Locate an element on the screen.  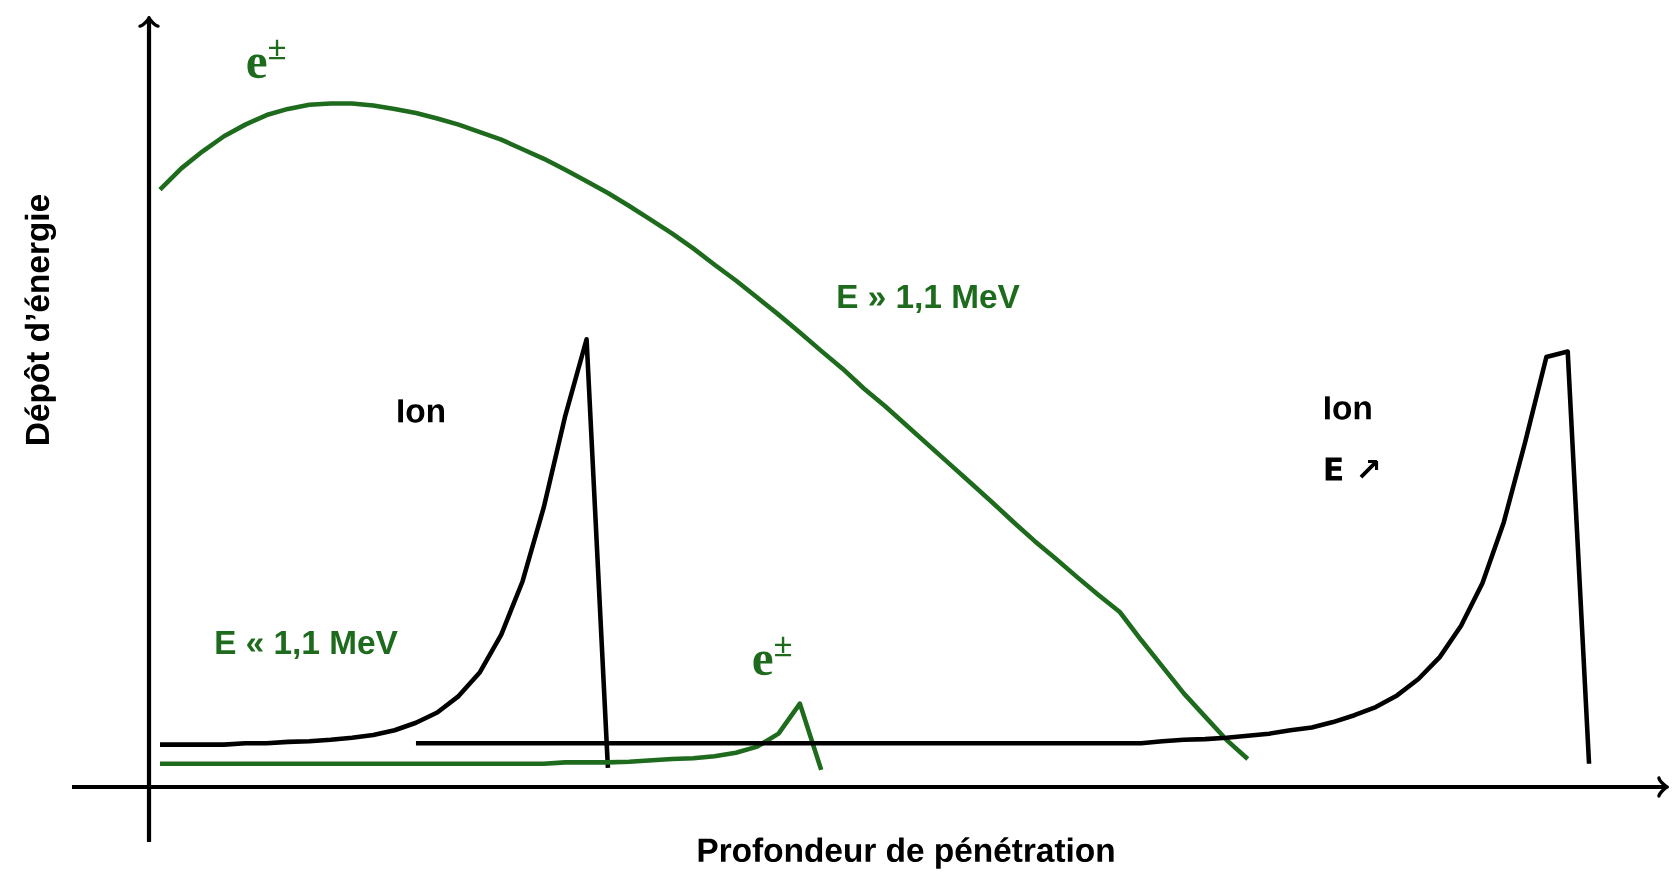
annotation: E ↗ is located at coordinates (1352, 469).